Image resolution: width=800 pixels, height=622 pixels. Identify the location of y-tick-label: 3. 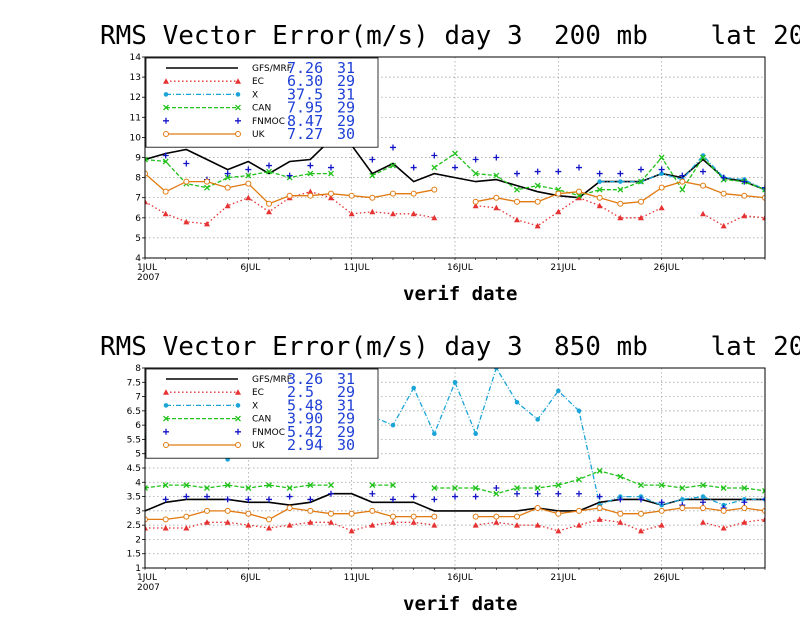
(138, 512).